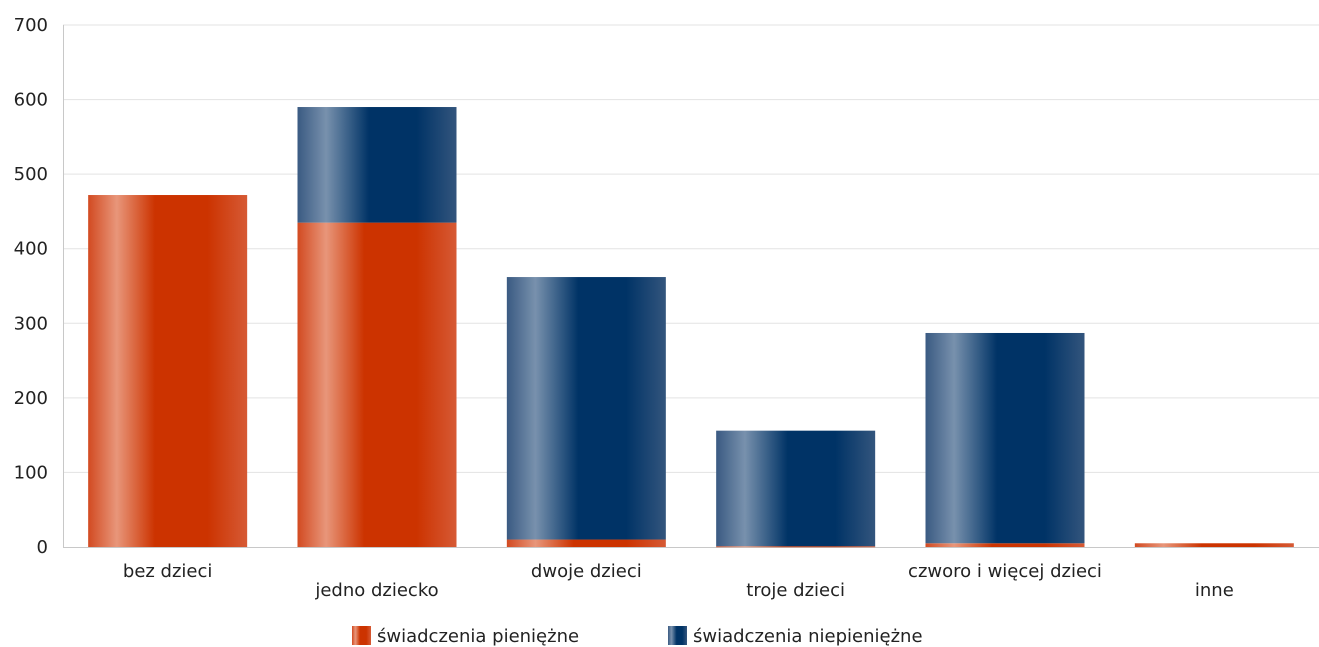  What do you see at coordinates (1214, 590) in the screenshot?
I see `x-category-label: inne` at bounding box center [1214, 590].